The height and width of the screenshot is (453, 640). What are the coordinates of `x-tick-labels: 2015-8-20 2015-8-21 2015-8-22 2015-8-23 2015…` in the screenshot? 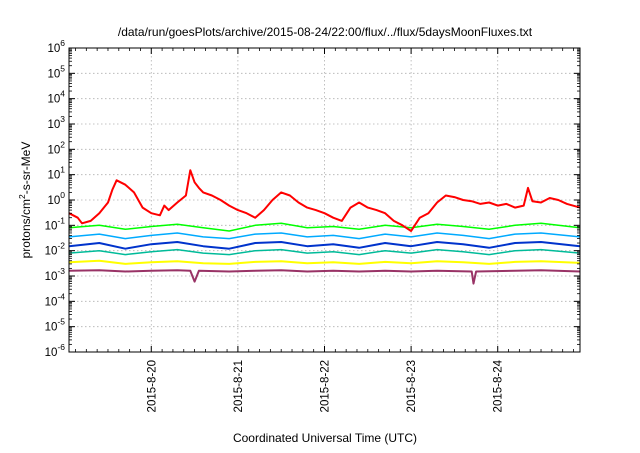 It's located at (325, 385).